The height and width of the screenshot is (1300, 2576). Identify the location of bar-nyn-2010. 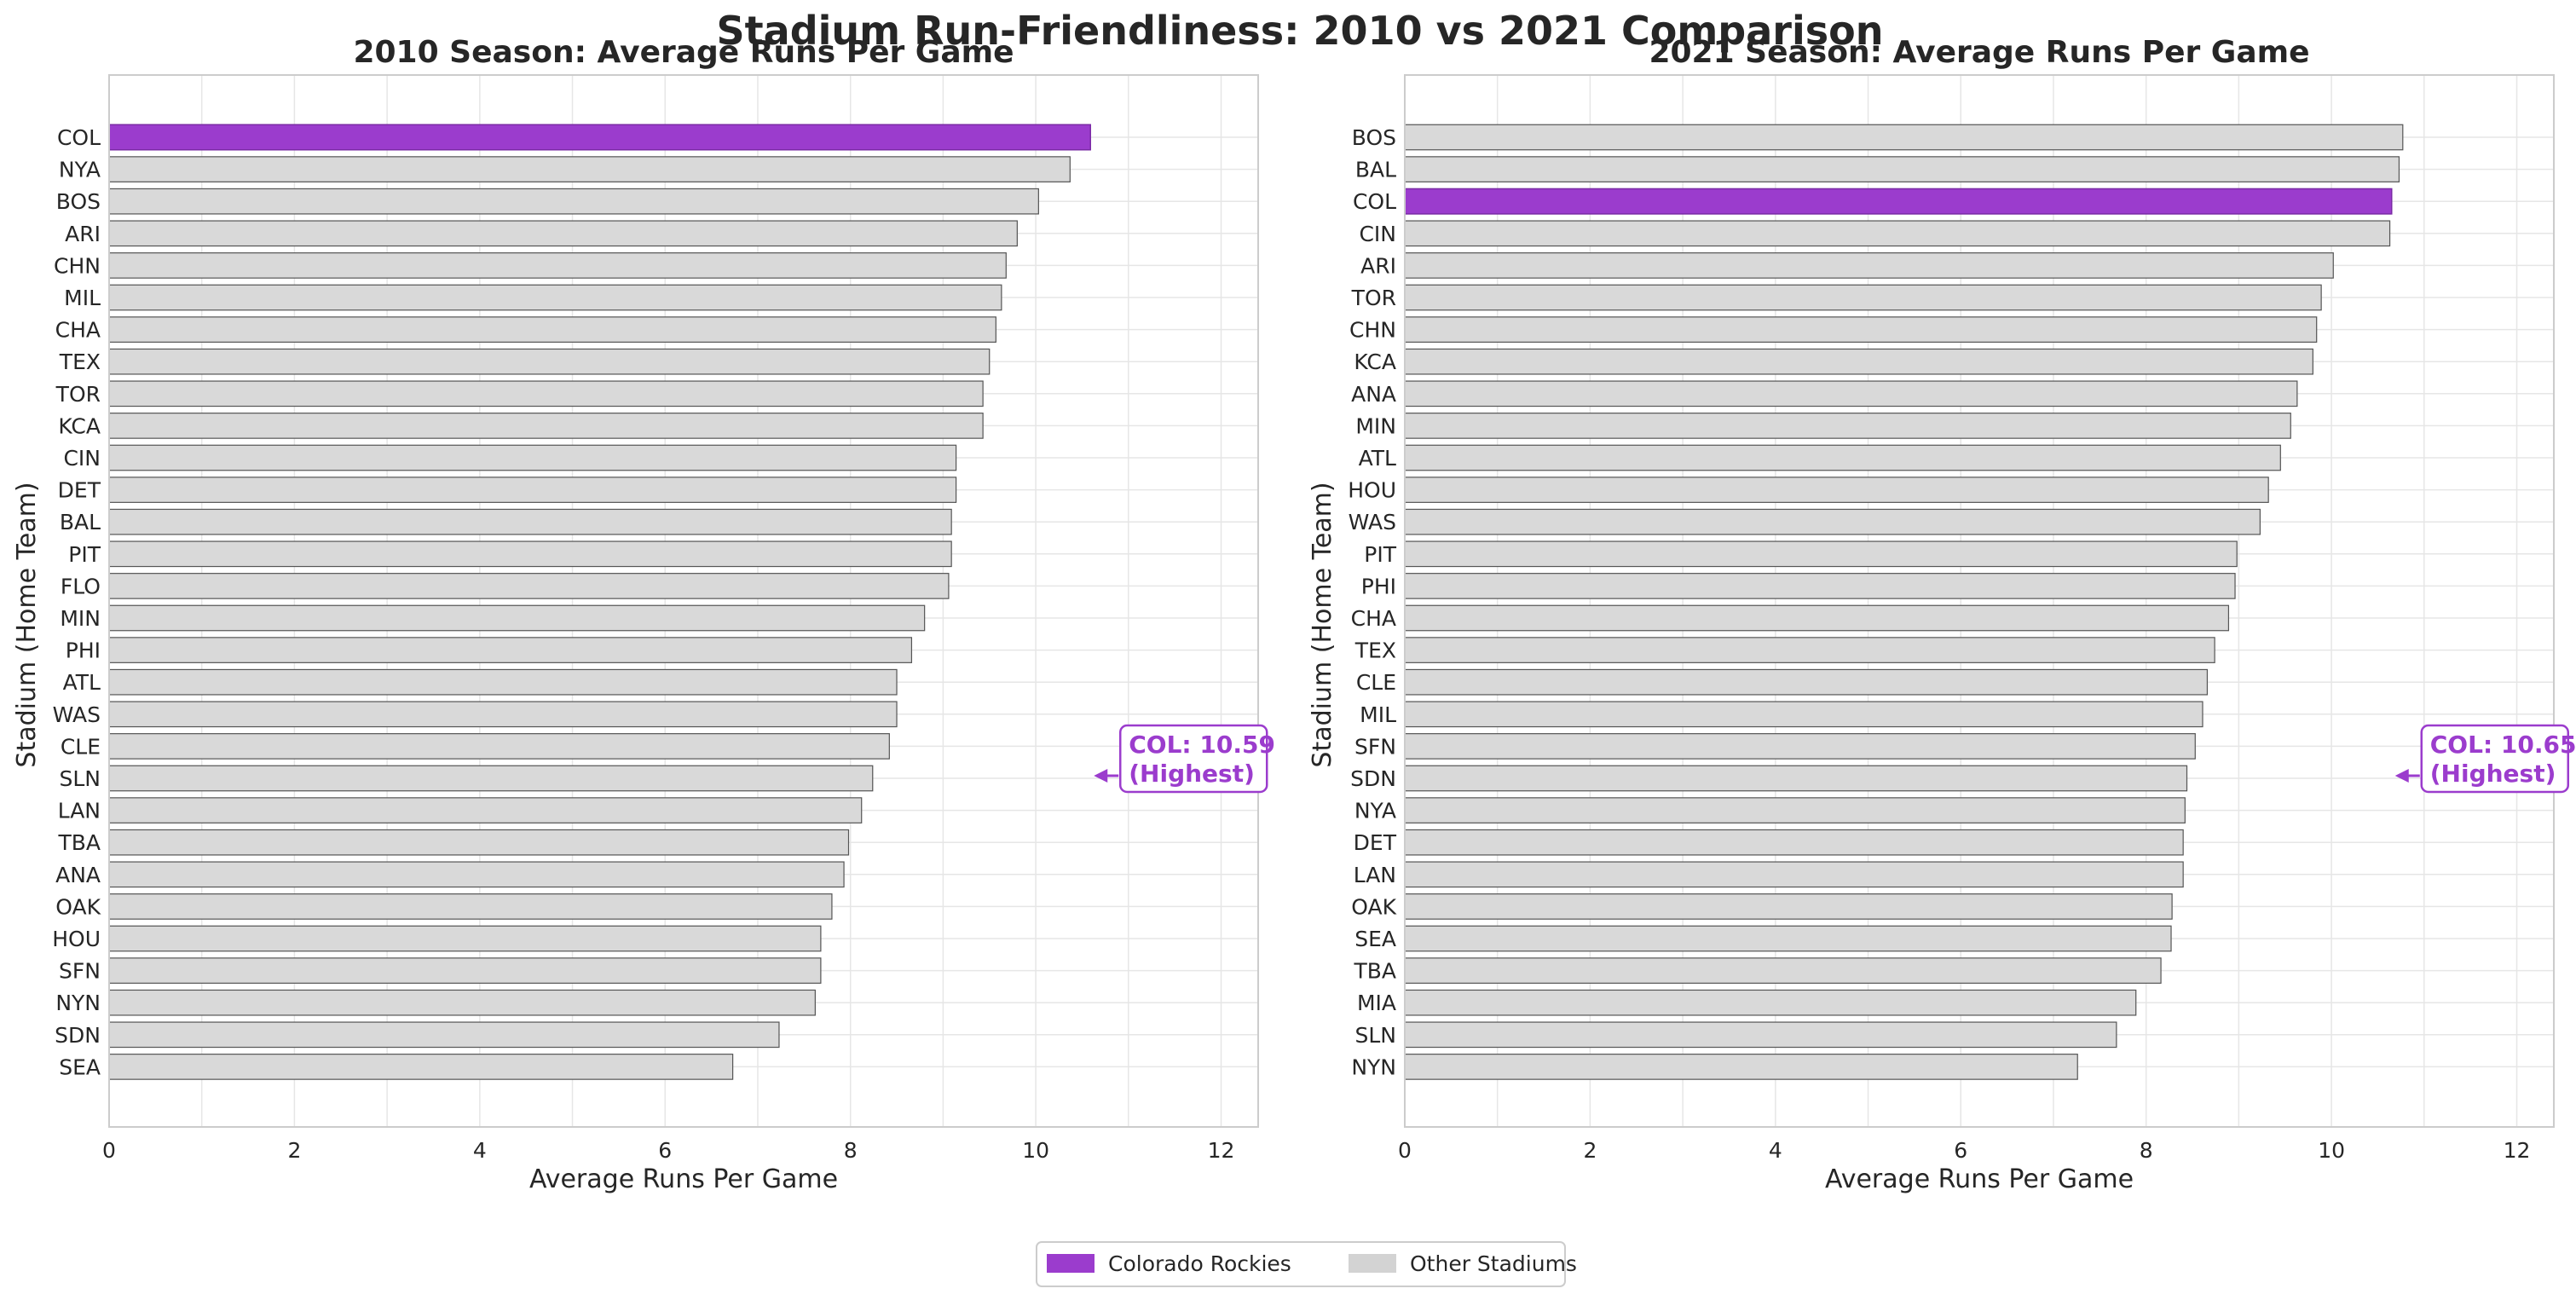
(462, 1002).